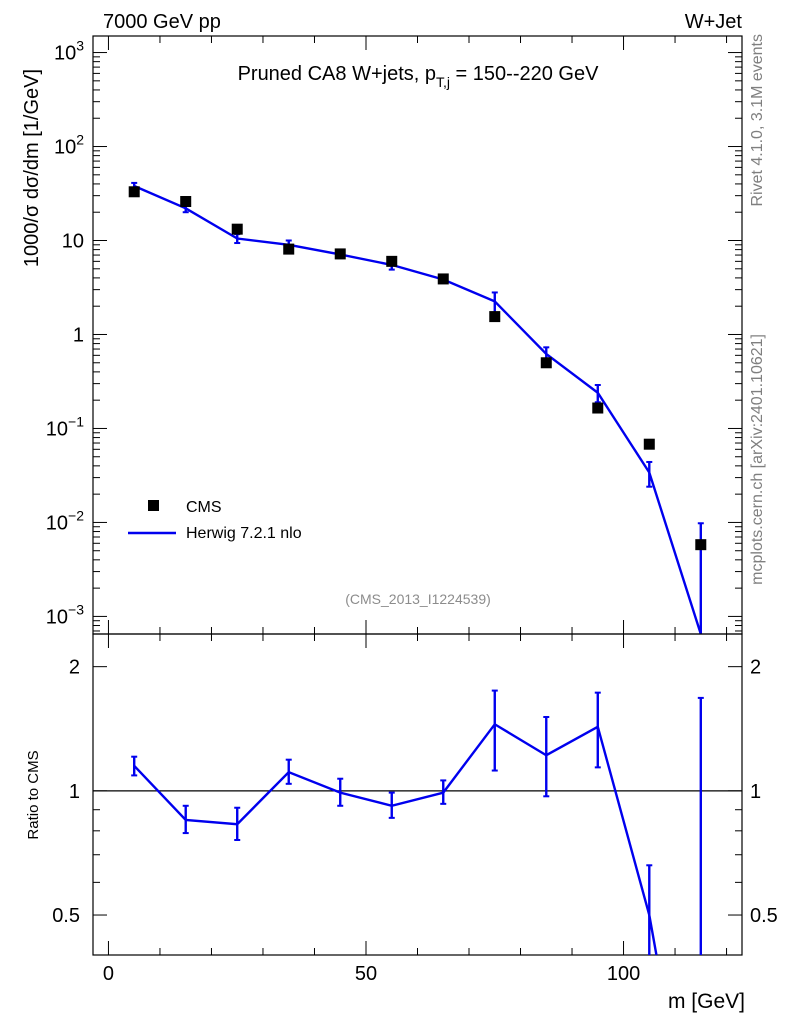 Image resolution: width=786 pixels, height=1024 pixels. Describe the element at coordinates (69, 51) in the screenshot. I see `y-tick-label: 10³` at that location.